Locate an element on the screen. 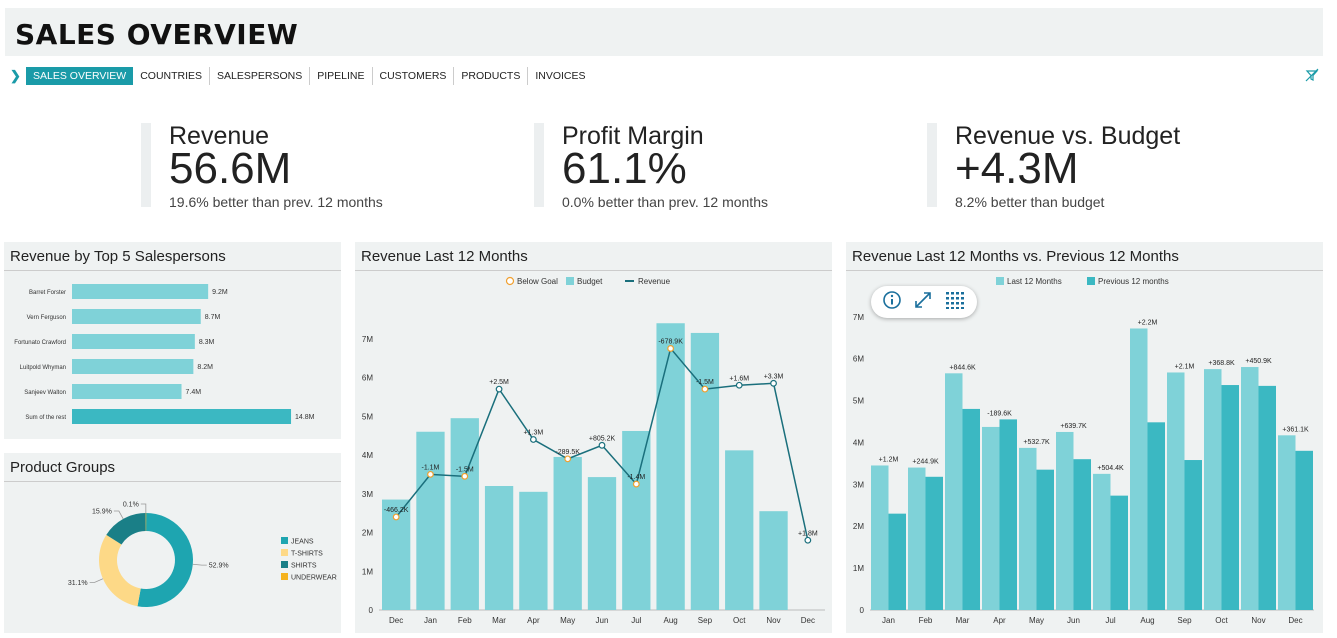 The width and height of the screenshot is (1337, 638). revenue-data-label: -678.9K is located at coordinates (670, 341).